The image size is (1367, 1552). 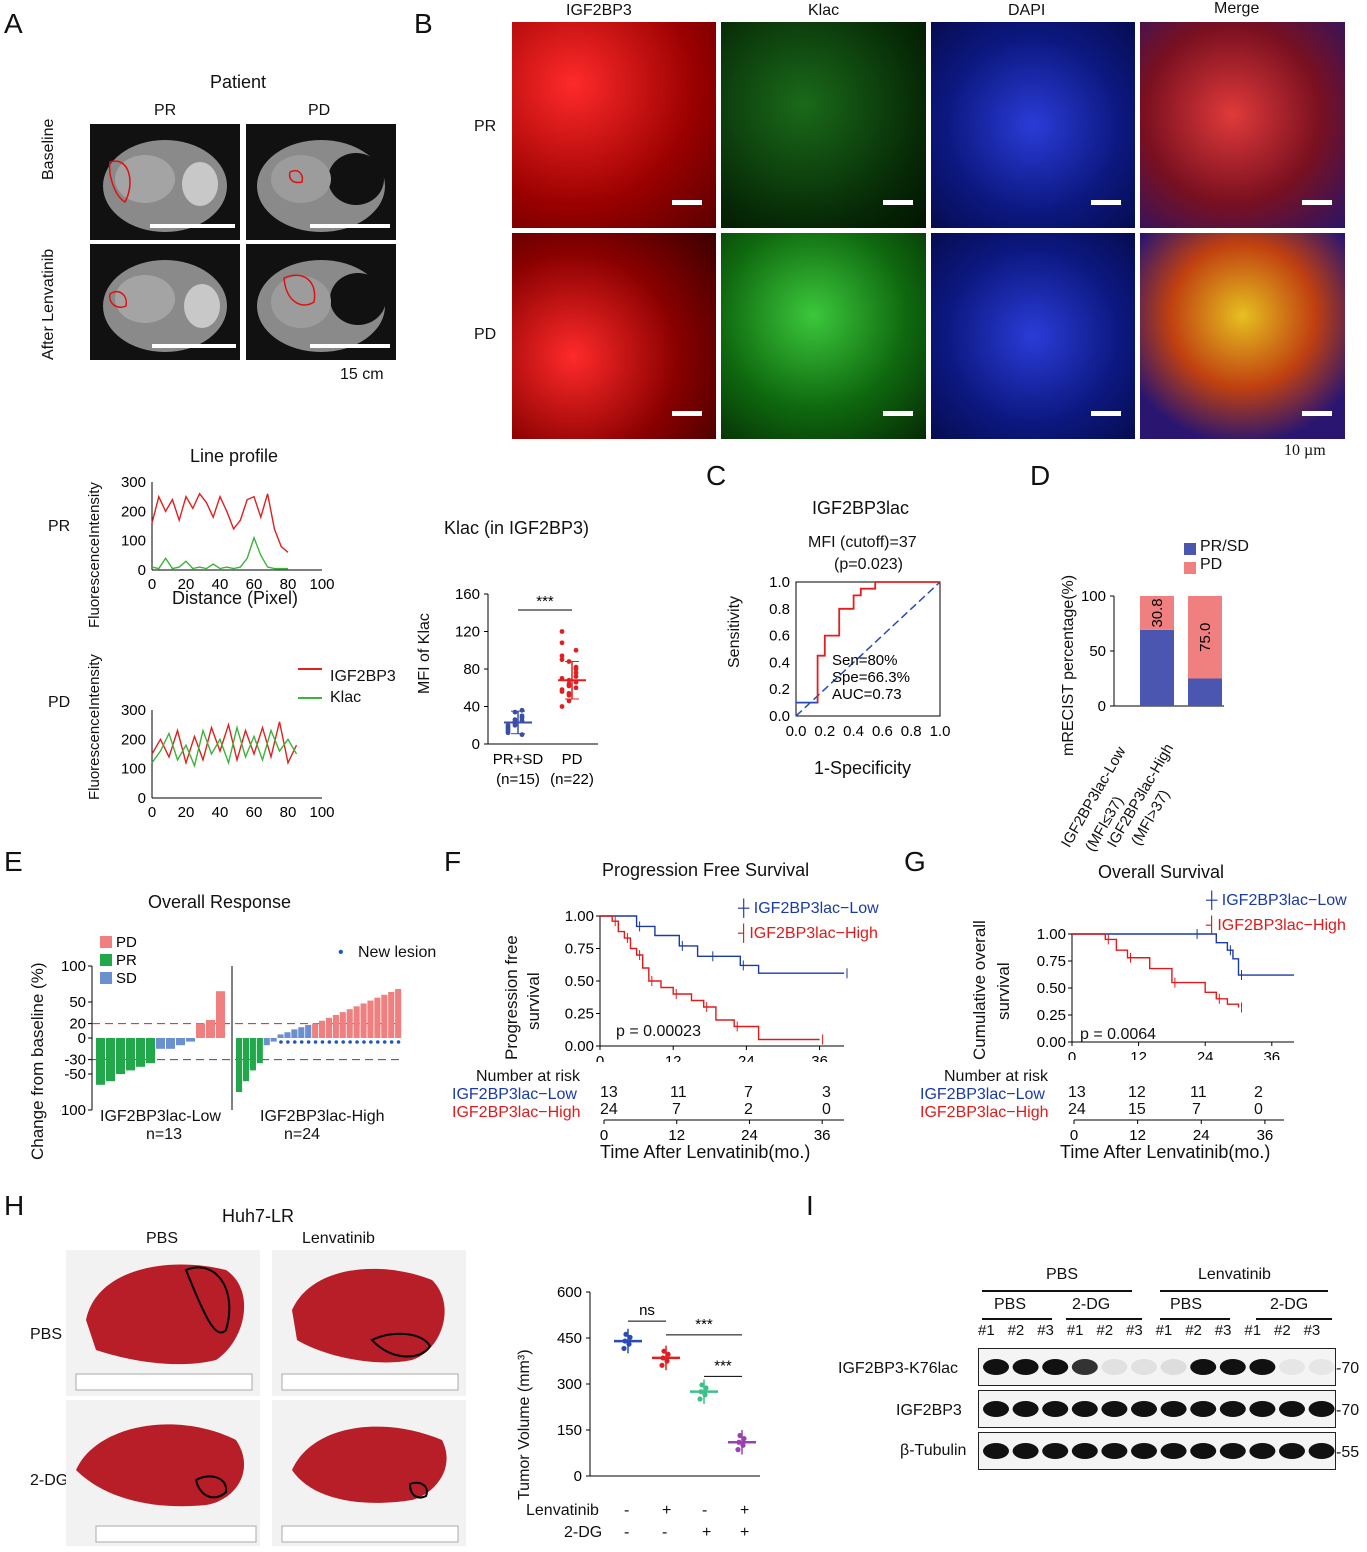 What do you see at coordinates (1305, 450) in the screenshot?
I see `panel-b-scale-label: 10 µm` at bounding box center [1305, 450].